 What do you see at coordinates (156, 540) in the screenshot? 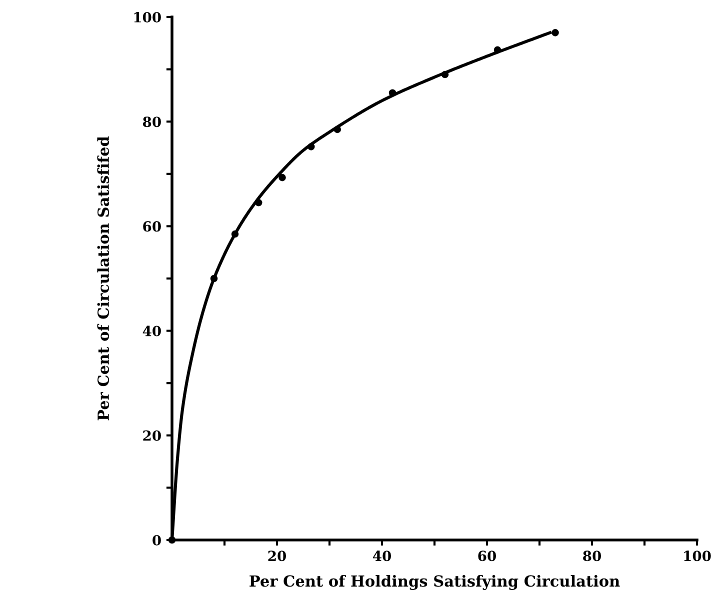
I see `y-tick-label: 0` at bounding box center [156, 540].